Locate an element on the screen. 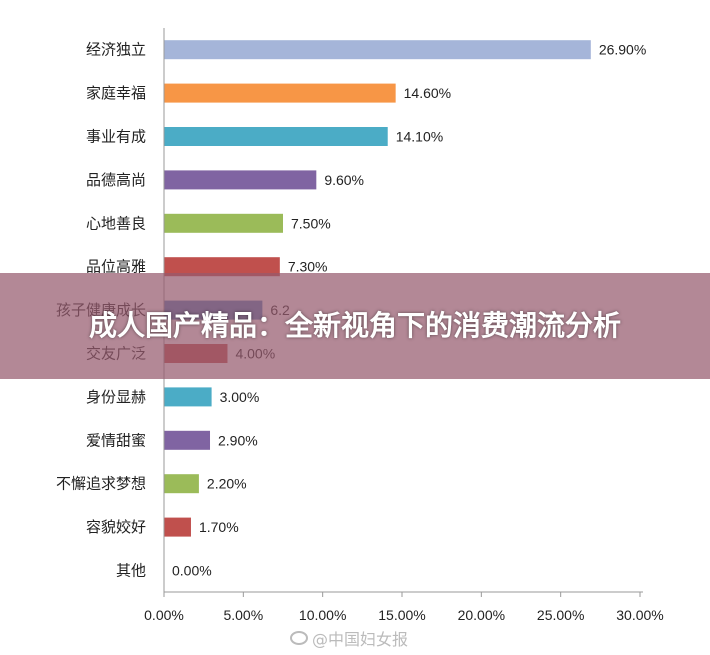  value-label: 26.90% is located at coordinates (622, 50).